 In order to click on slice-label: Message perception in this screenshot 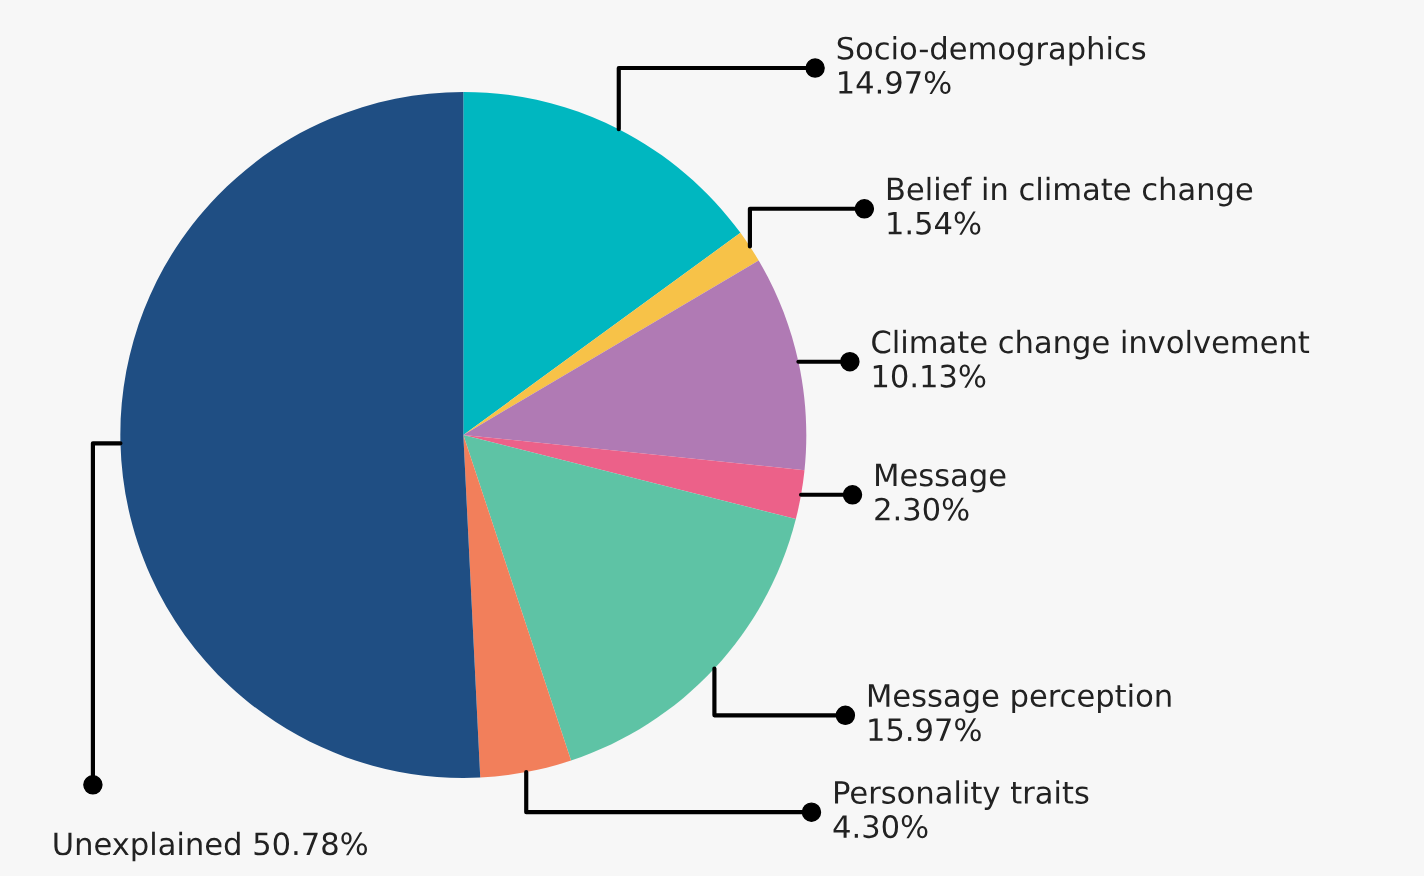, I will do `click(1019, 698)`.